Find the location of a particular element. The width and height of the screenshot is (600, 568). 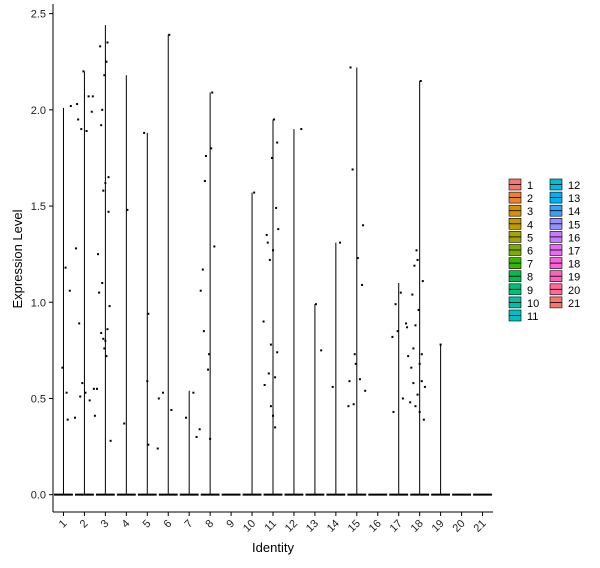

legend-label: 16 is located at coordinates (574, 238).